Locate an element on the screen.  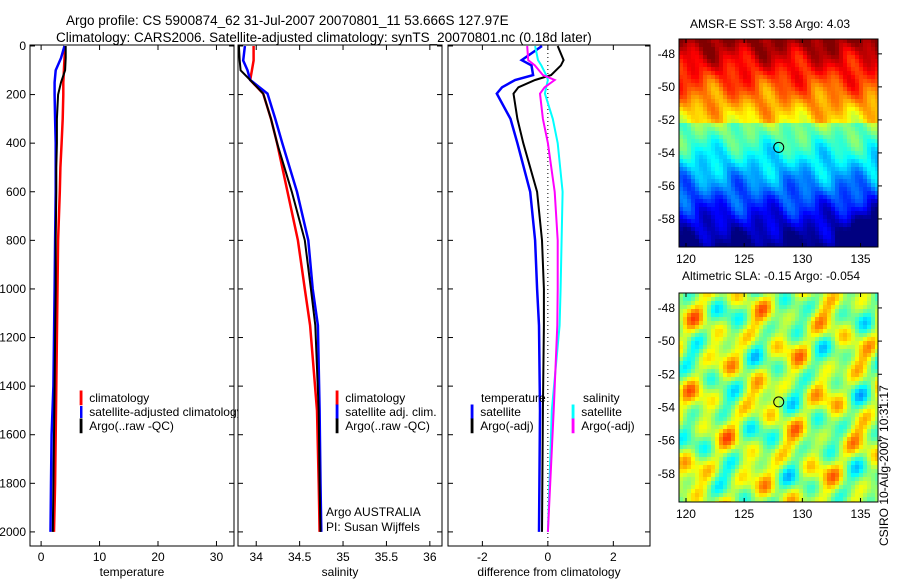
temperature-xtick-label: 0 is located at coordinates (41, 557).